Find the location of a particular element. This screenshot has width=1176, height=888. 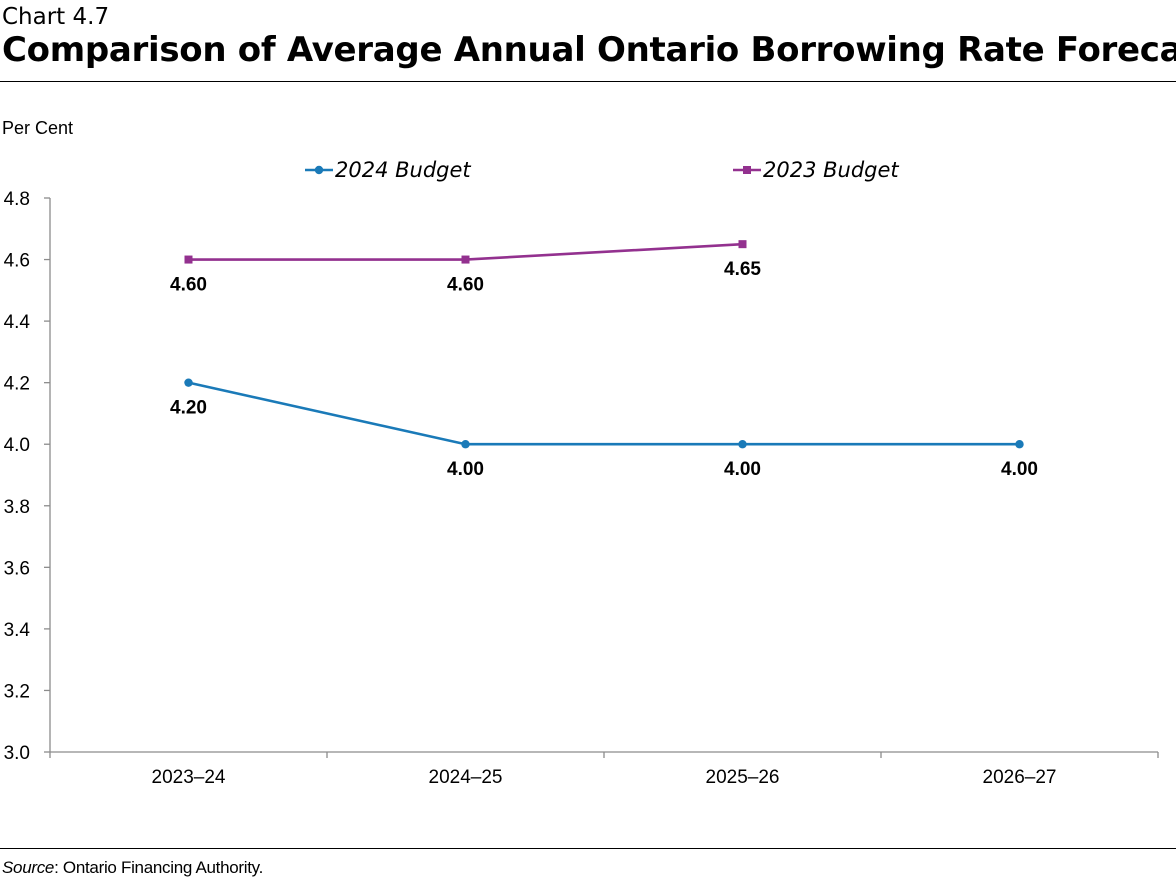

y-tick-label: 3.8 is located at coordinates (17, 507).